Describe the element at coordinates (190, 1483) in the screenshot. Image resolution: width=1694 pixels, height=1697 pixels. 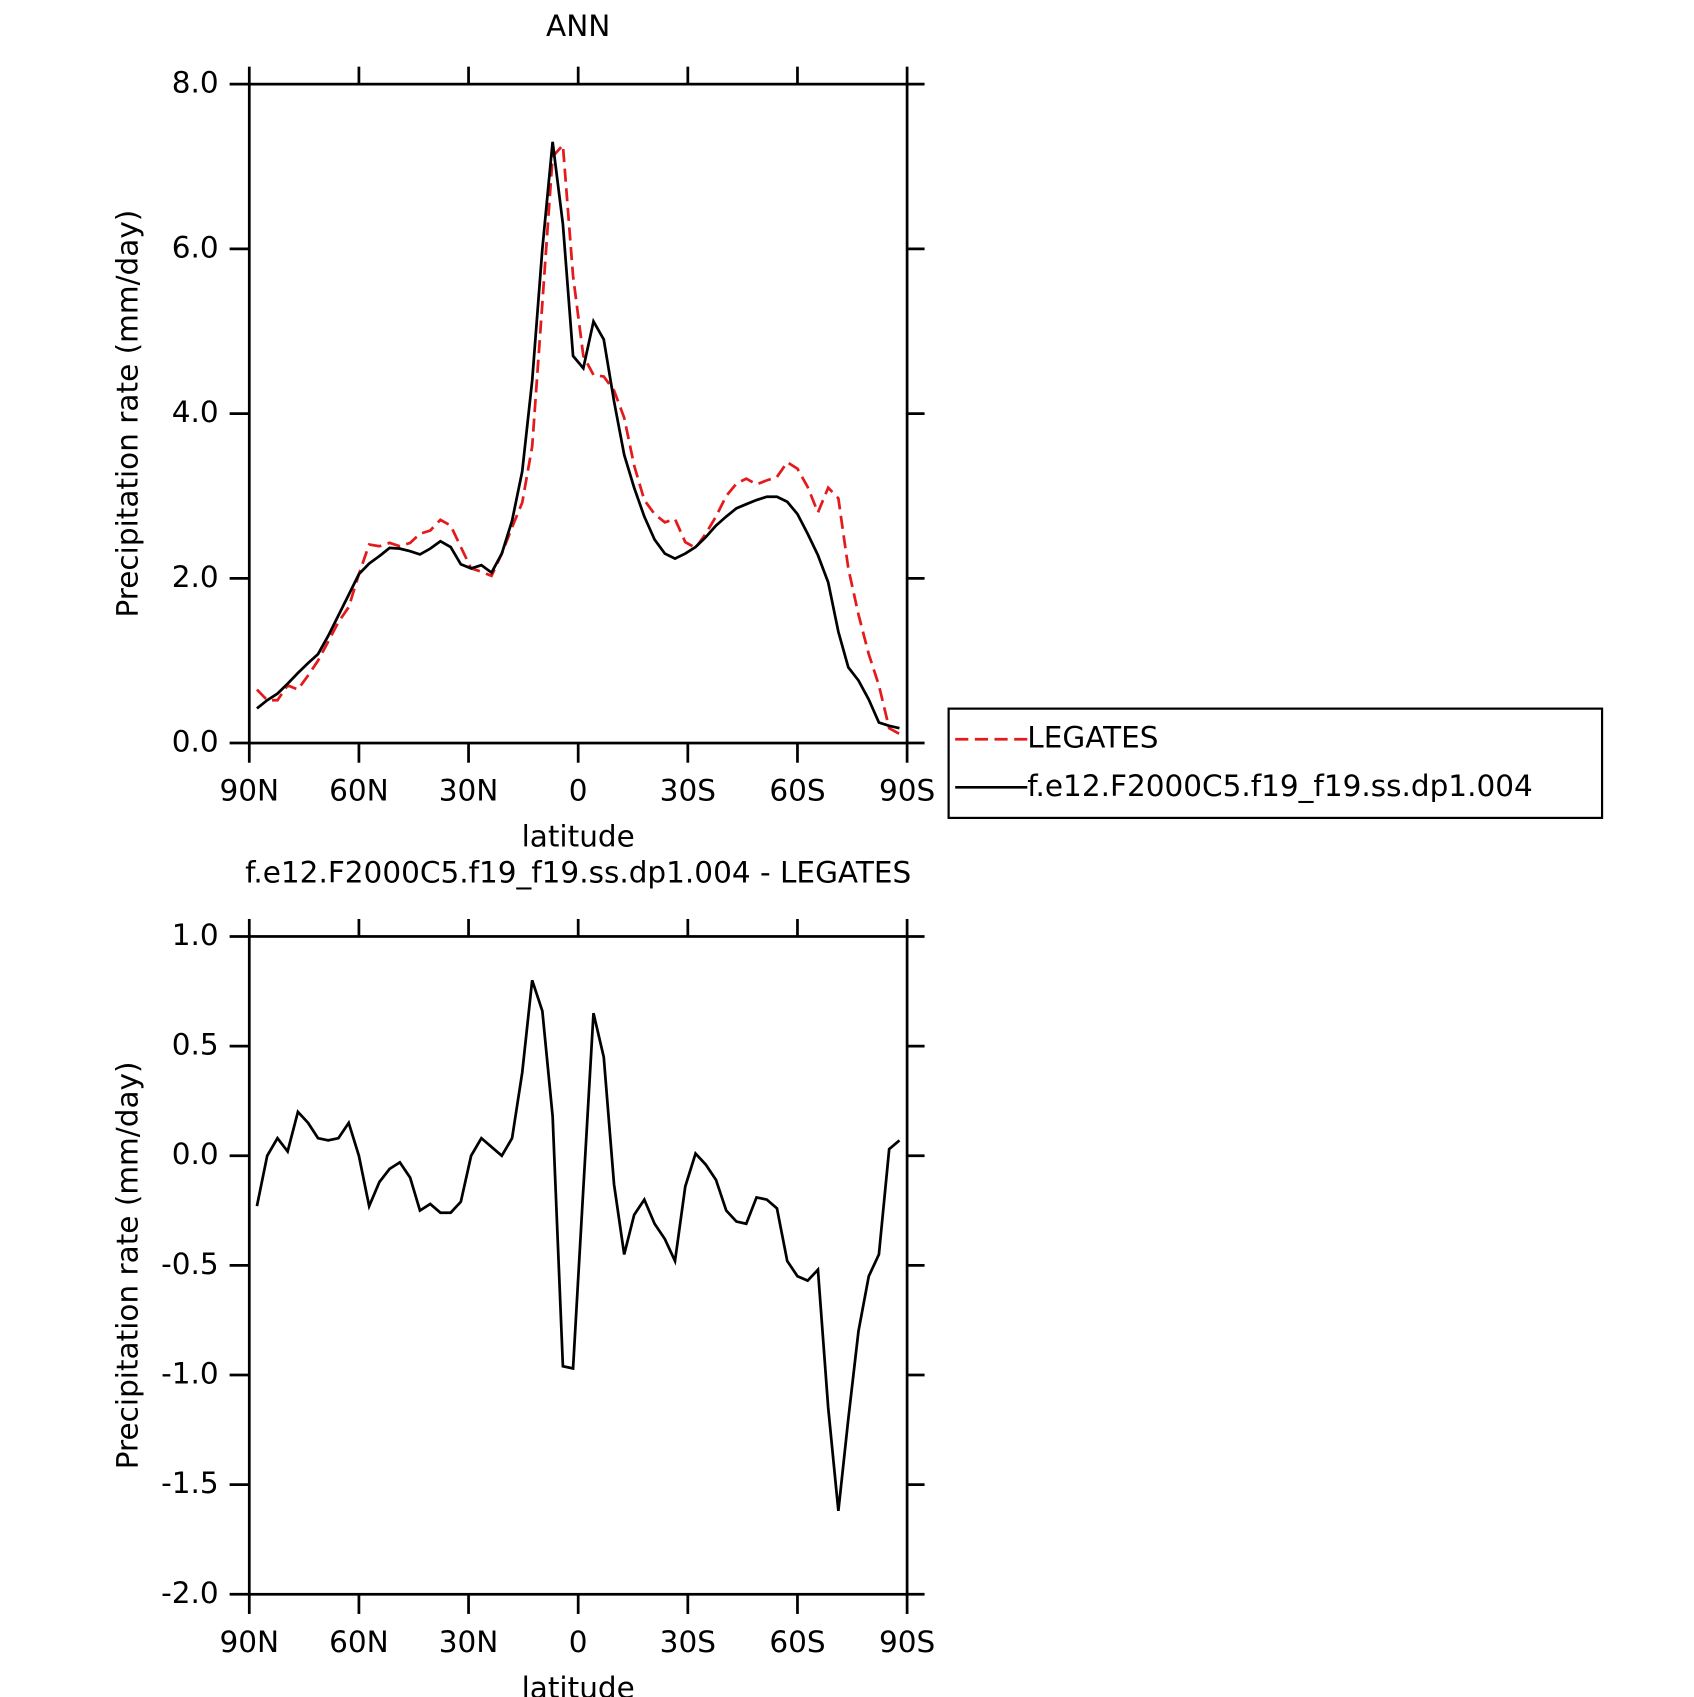
I see `y-tick-label: -1.5` at that location.